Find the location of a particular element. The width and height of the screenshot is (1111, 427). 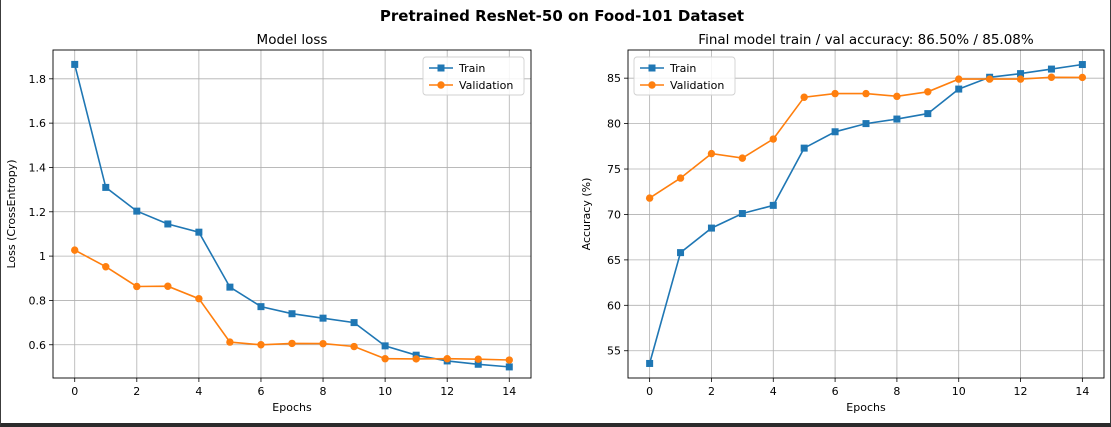

chart-1-xlabel: Epochs is located at coordinates (292, 407).